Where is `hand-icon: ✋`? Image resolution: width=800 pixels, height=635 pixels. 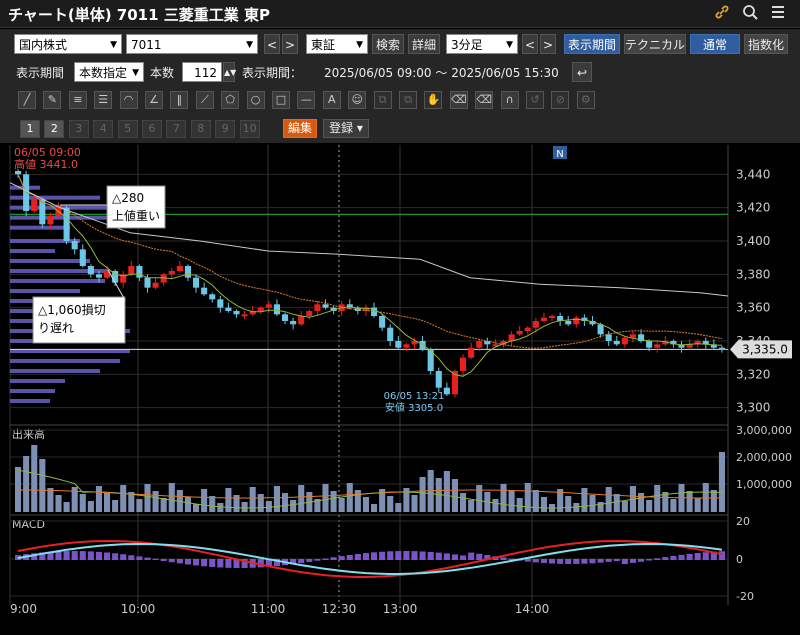
hand-icon: ✋ is located at coordinates (433, 100).